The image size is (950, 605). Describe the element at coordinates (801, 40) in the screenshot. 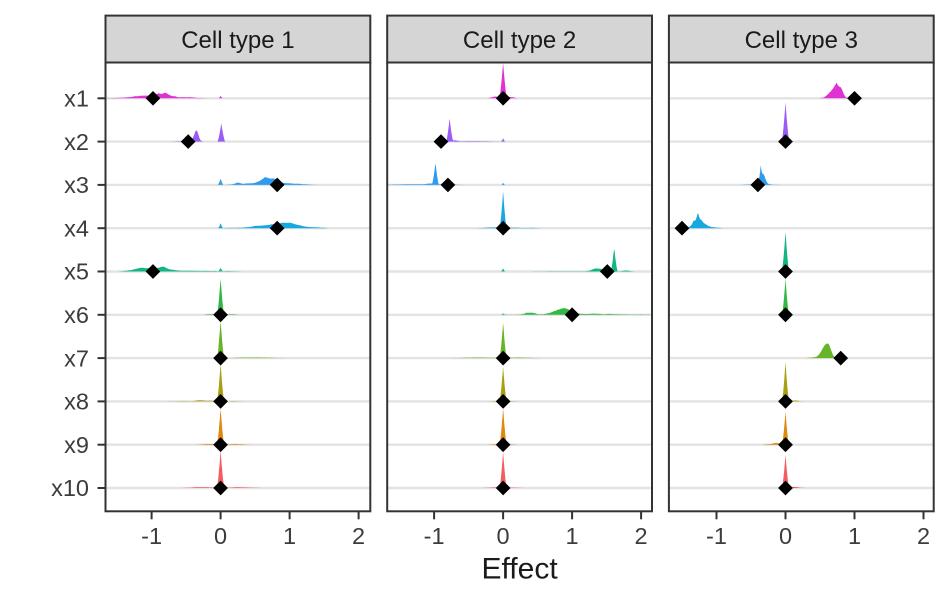

I see `svg-text: Cell type 3` at that location.